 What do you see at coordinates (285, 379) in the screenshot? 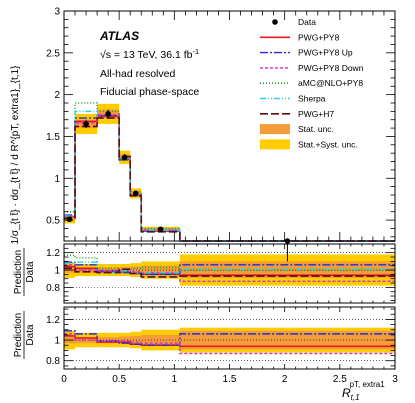
I see `x-tick-label: 2` at bounding box center [285, 379].